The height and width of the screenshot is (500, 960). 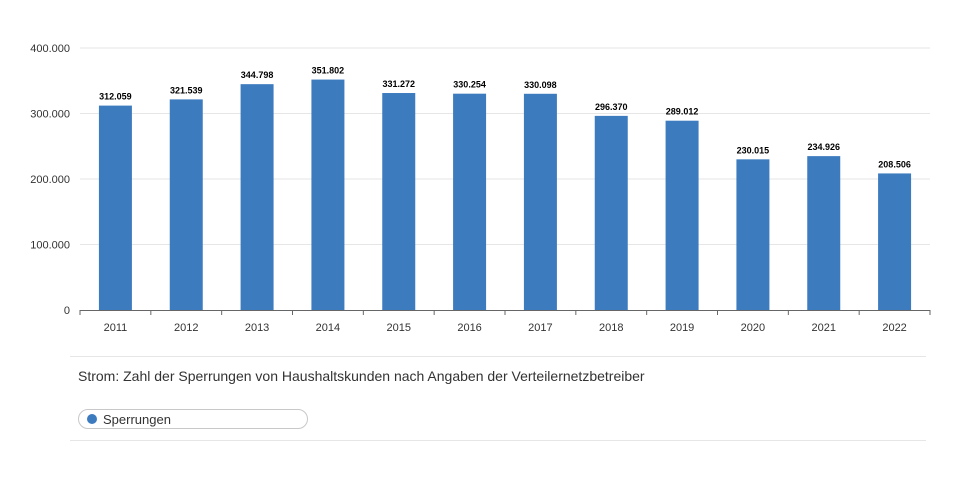 I want to click on data-label: 330.254, so click(x=469, y=85).